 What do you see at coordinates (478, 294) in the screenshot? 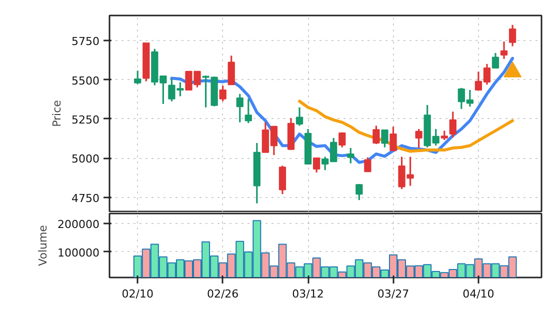
I see `x-tick-label: 04/10` at bounding box center [478, 294].